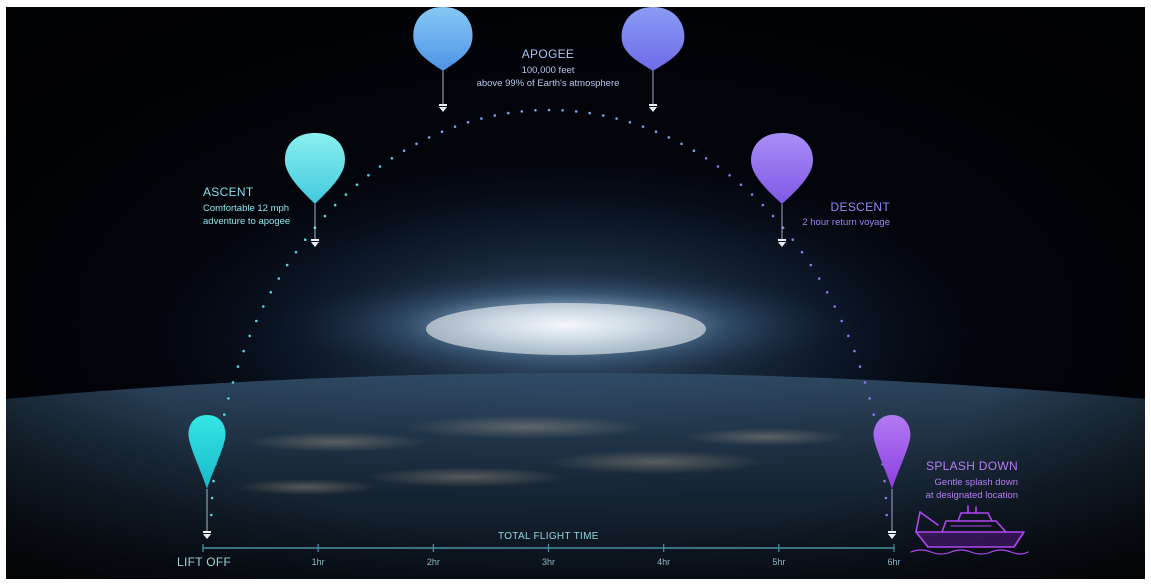  I want to click on apogee-altitude: 100,000 feet, so click(548, 70).